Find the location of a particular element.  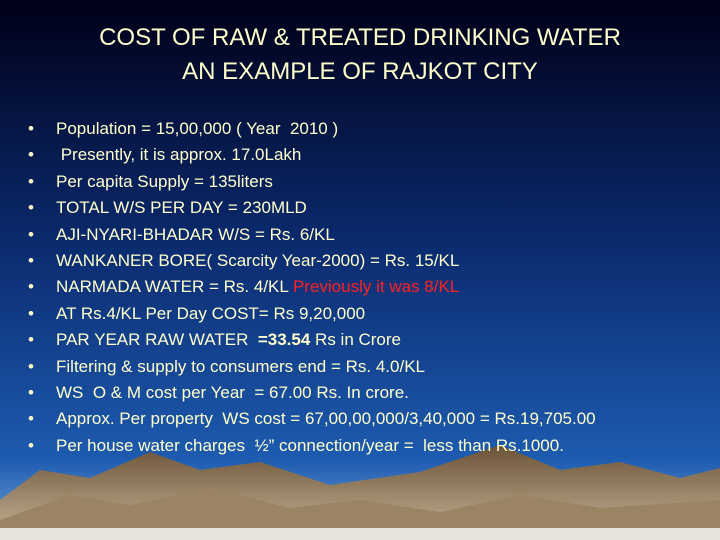

bullet: Population = 15,00,000 ( Year 2010 ) is located at coordinates (298, 129).